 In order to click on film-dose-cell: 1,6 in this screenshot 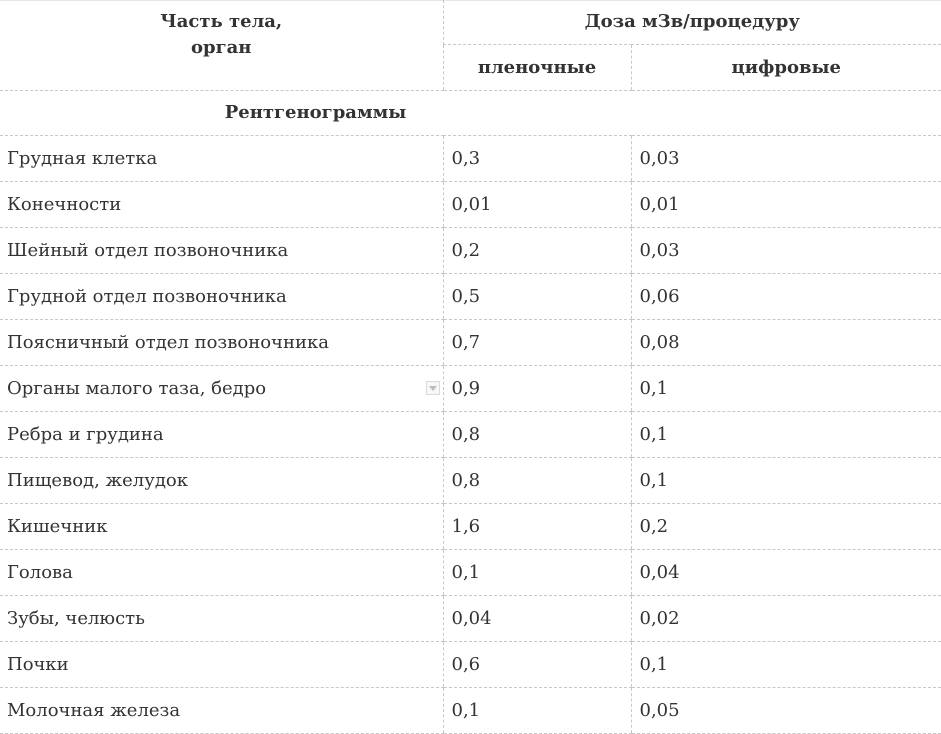, I will do `click(536, 526)`.